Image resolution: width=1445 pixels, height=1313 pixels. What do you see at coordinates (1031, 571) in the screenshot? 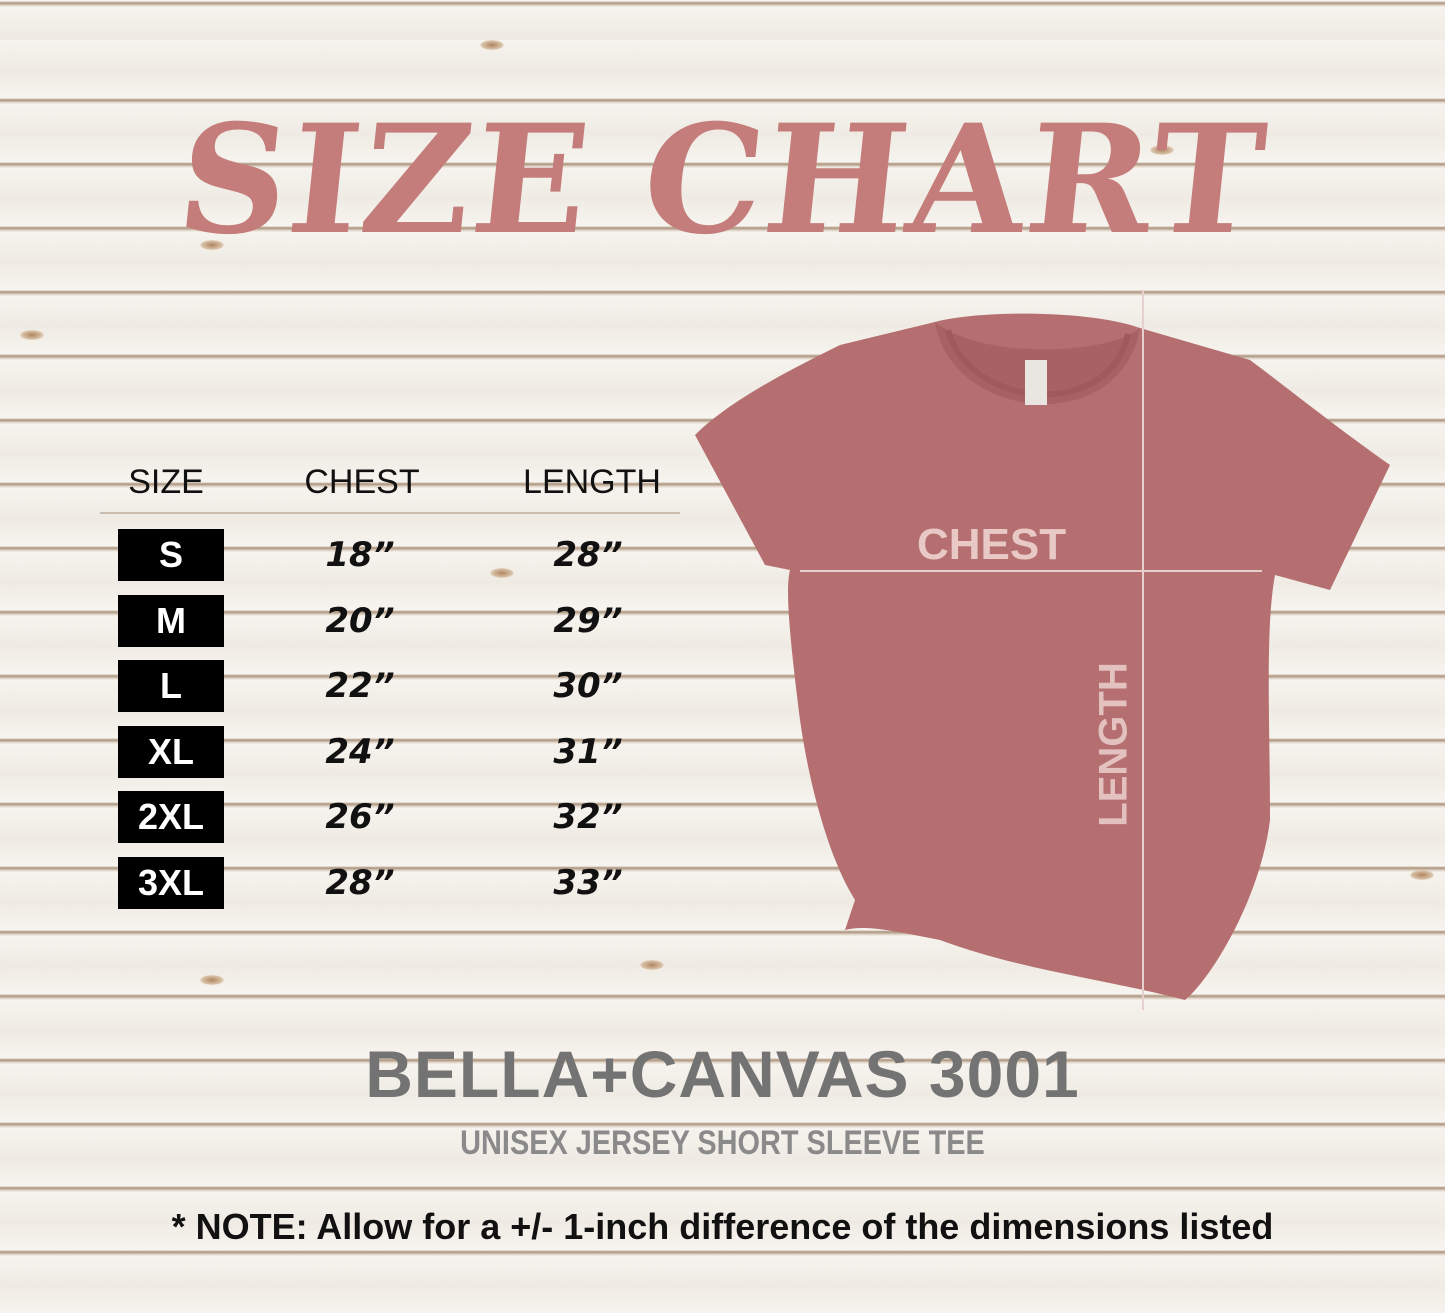
I see `chest-measure-line` at bounding box center [1031, 571].